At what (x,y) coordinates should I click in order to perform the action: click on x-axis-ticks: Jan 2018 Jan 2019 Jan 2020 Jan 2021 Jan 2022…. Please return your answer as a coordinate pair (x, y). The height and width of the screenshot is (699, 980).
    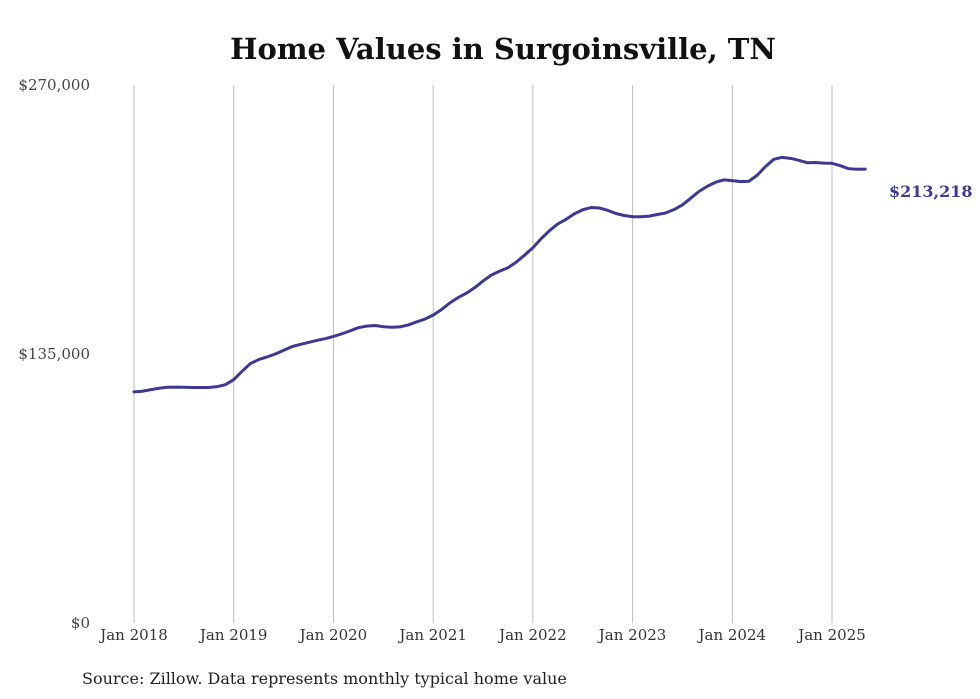
    Looking at the image, I should click on (482, 635).